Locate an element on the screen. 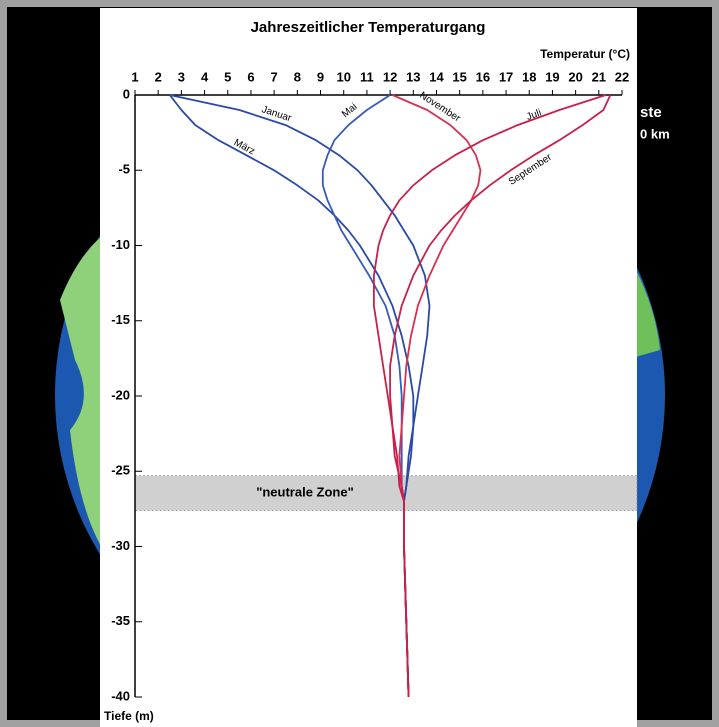 Image resolution: width=719 pixels, height=727 pixels. x-tick-label: 8 is located at coordinates (297, 76).